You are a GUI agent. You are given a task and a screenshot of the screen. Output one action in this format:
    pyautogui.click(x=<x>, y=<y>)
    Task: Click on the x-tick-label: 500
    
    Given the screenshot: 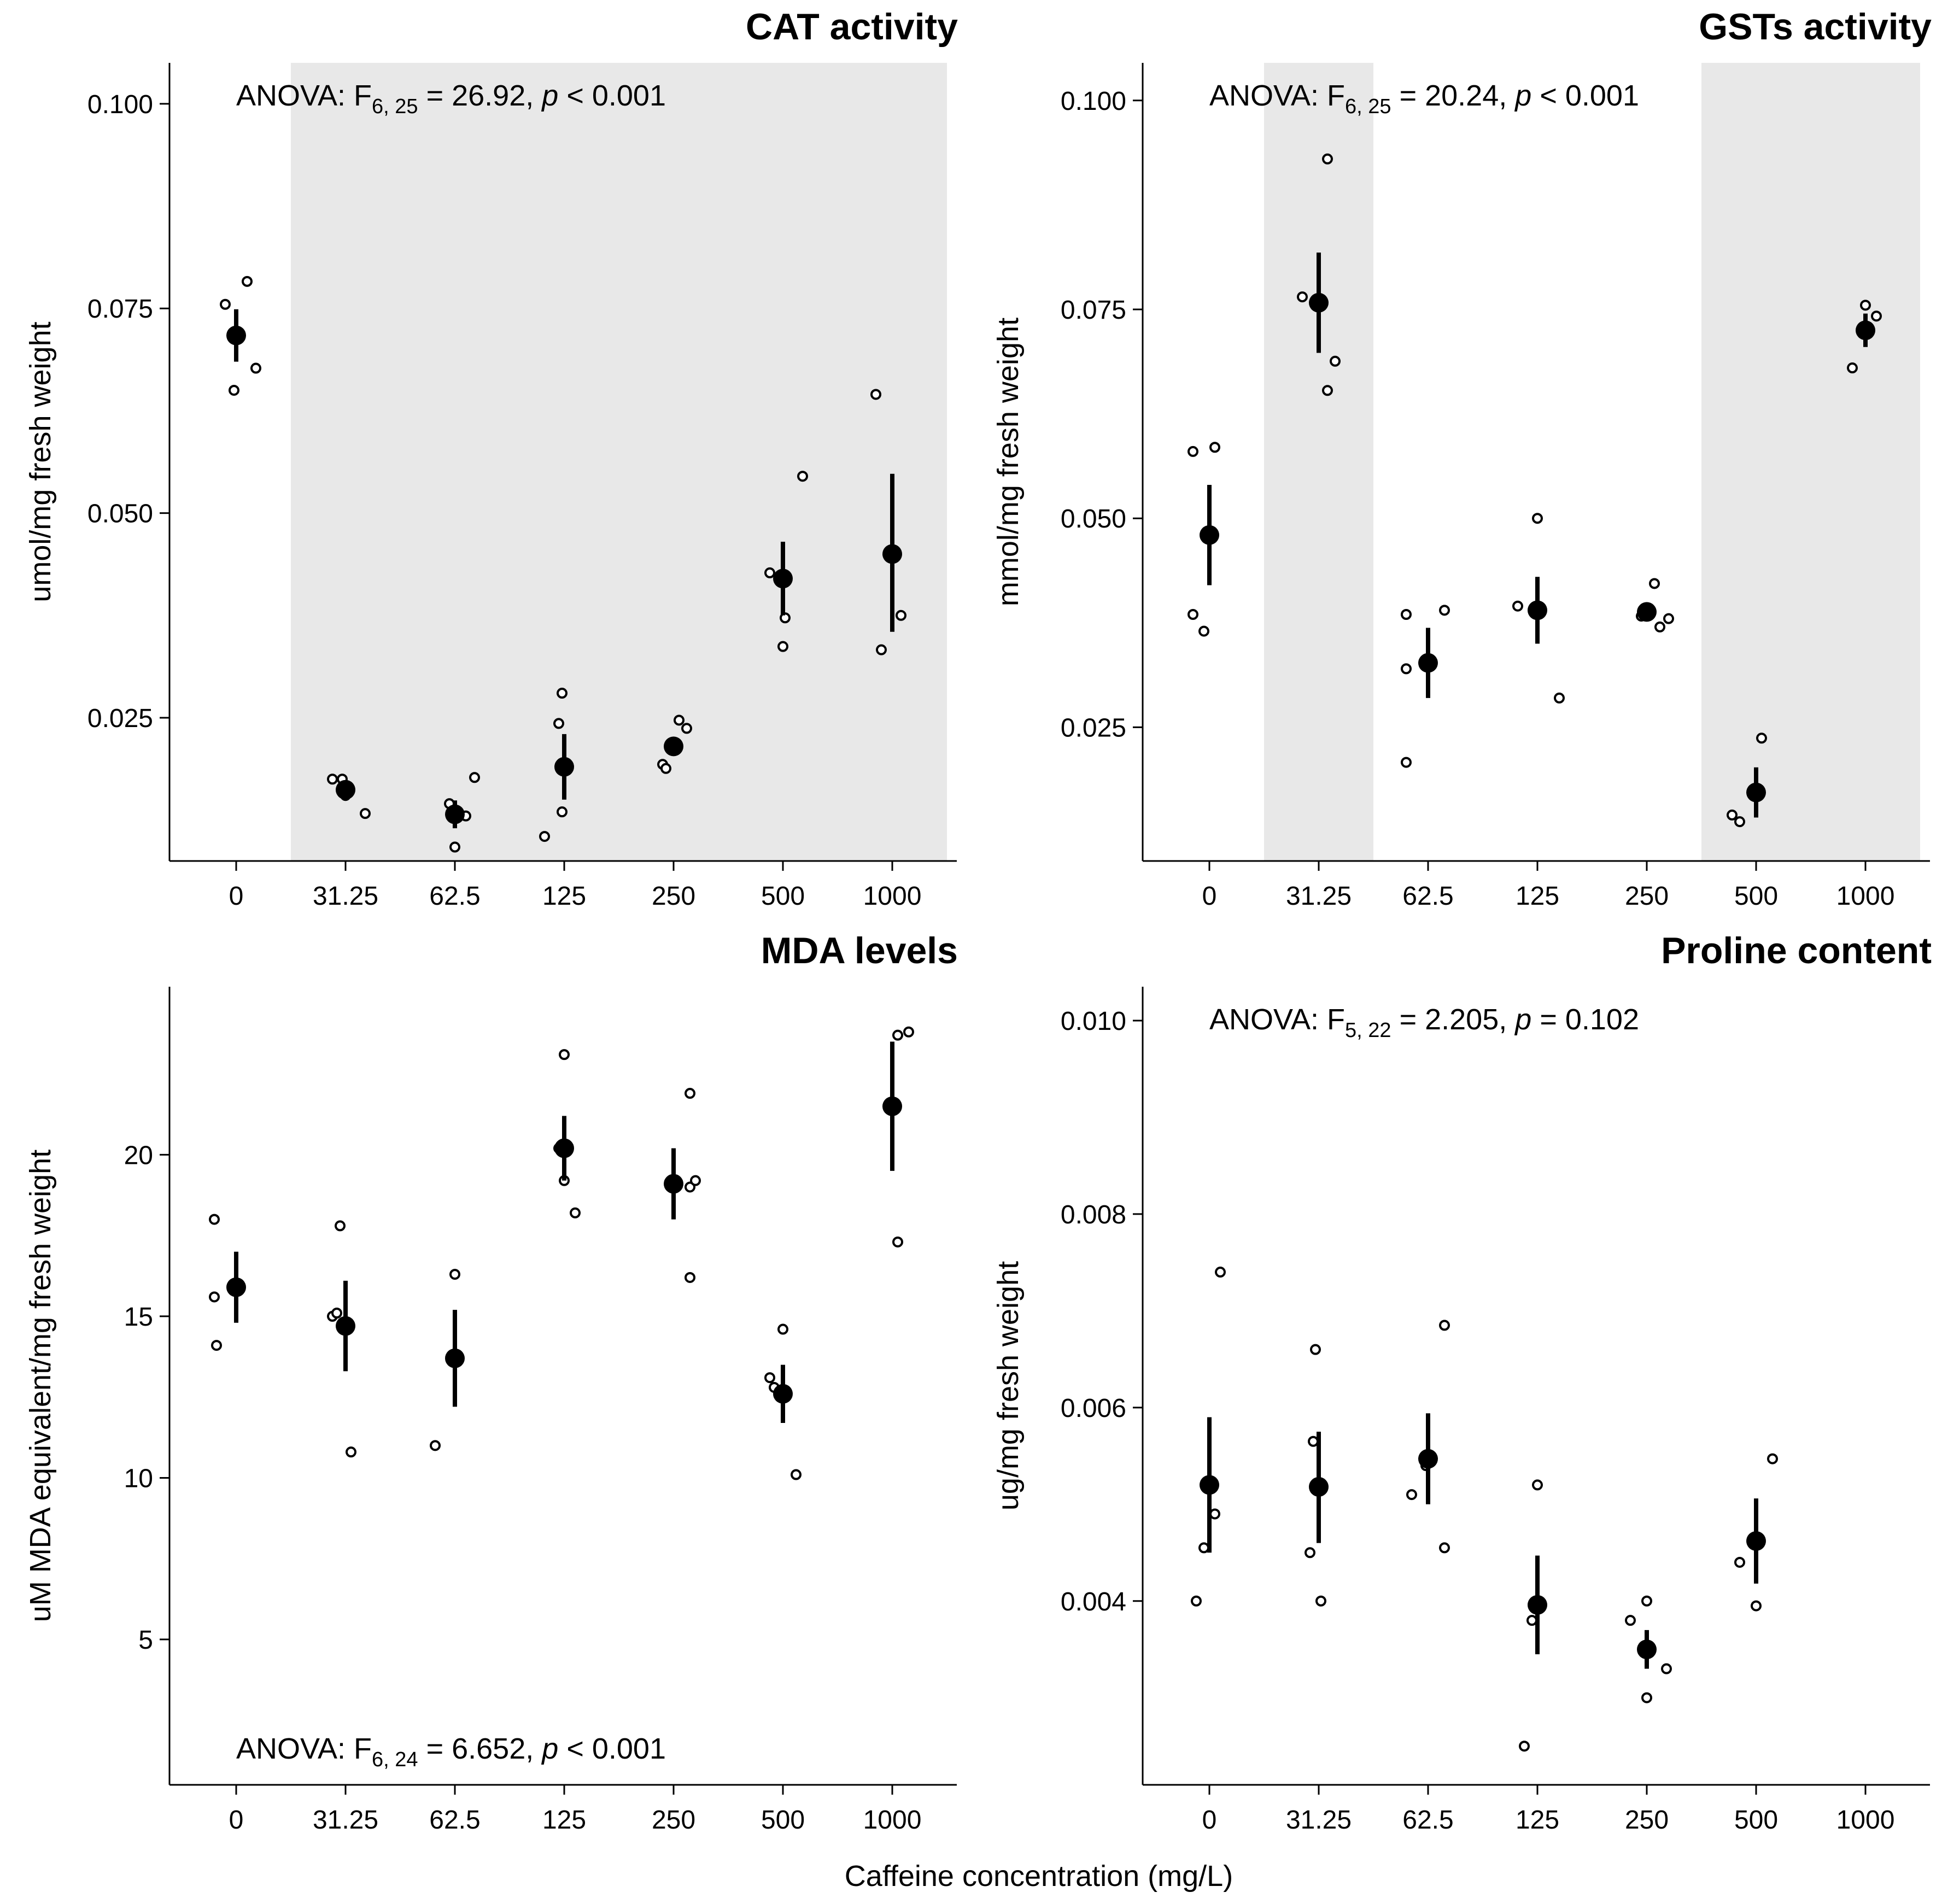 What is the action you would take?
    pyautogui.click(x=783, y=1820)
    